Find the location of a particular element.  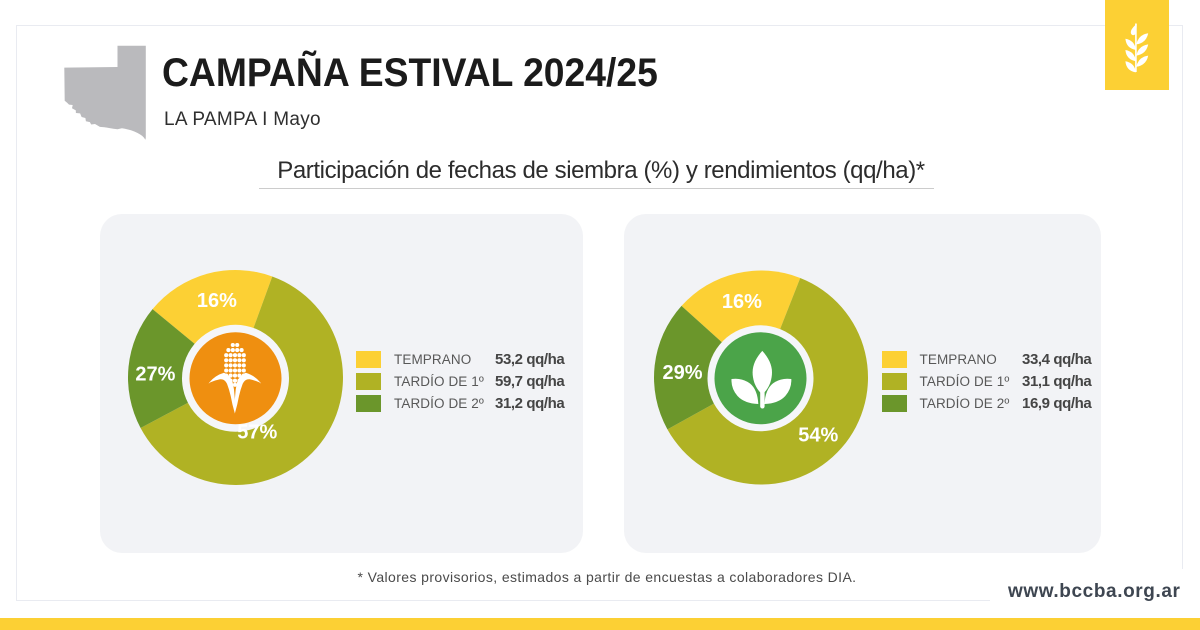

svg-text: 27% is located at coordinates (155, 374).